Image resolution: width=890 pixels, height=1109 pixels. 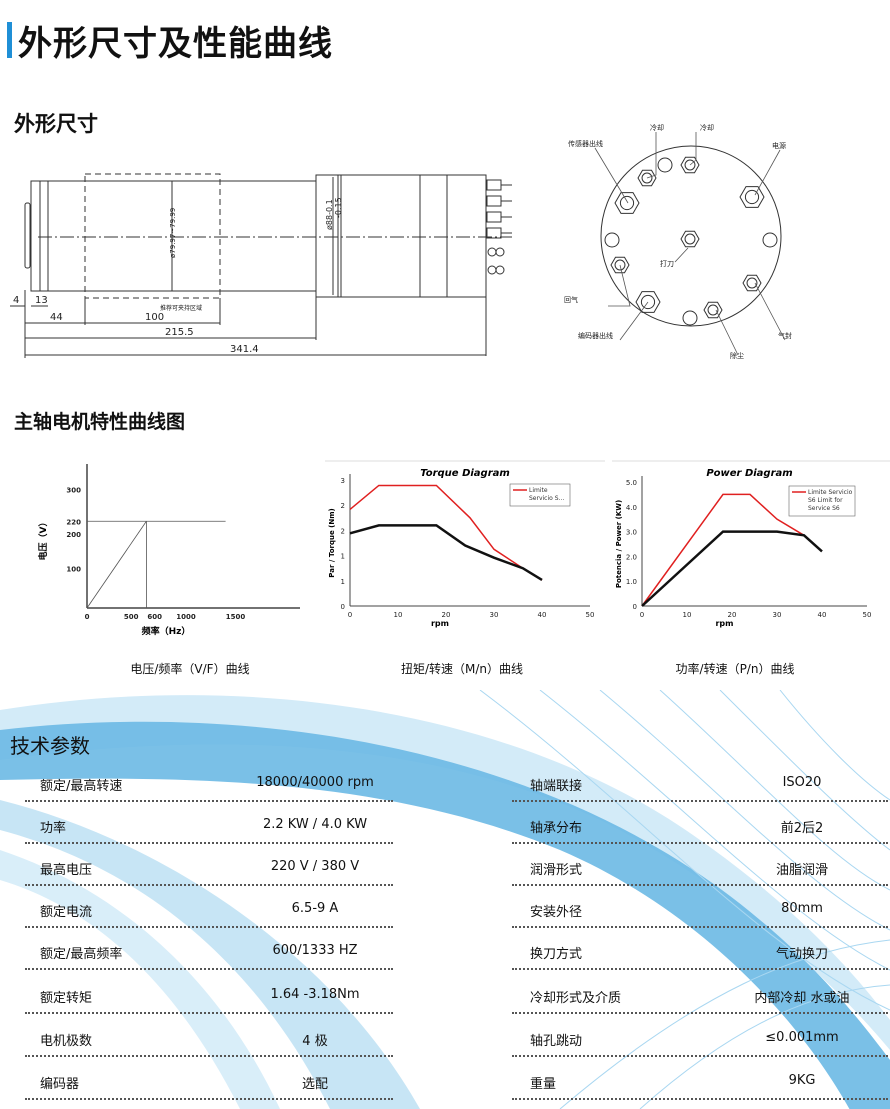 I want to click on spec-label: 额定/最高转速, so click(x=81, y=786).